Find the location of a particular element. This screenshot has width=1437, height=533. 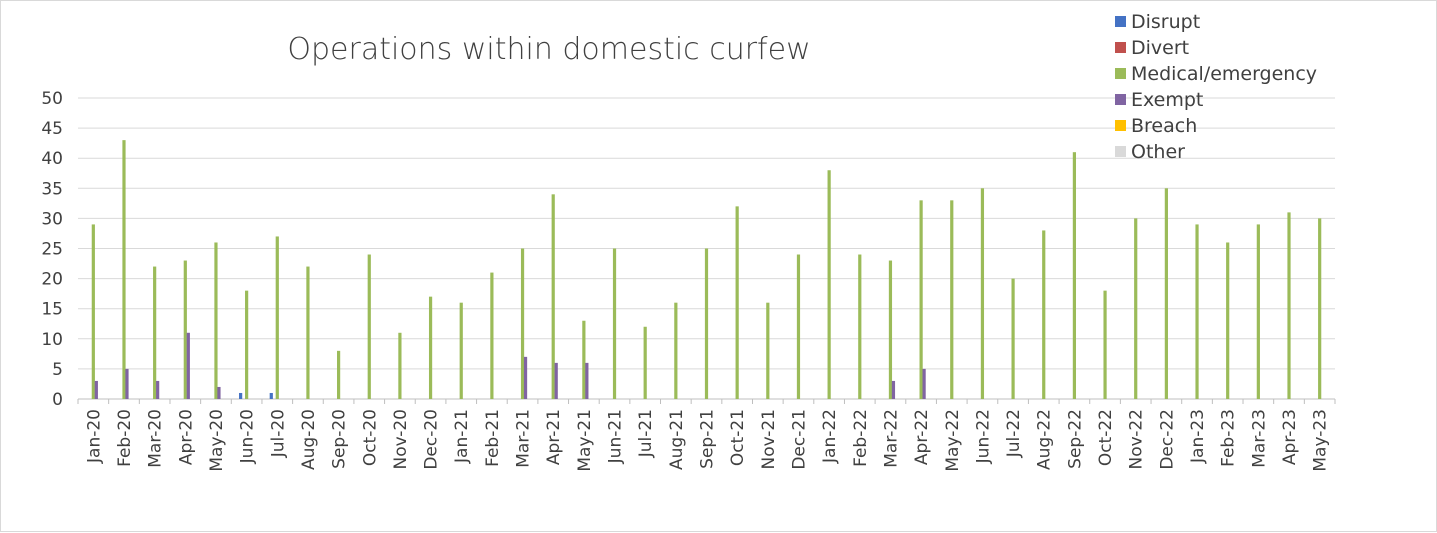

x-tick-label: Jun-20 is located at coordinates (248, 436).